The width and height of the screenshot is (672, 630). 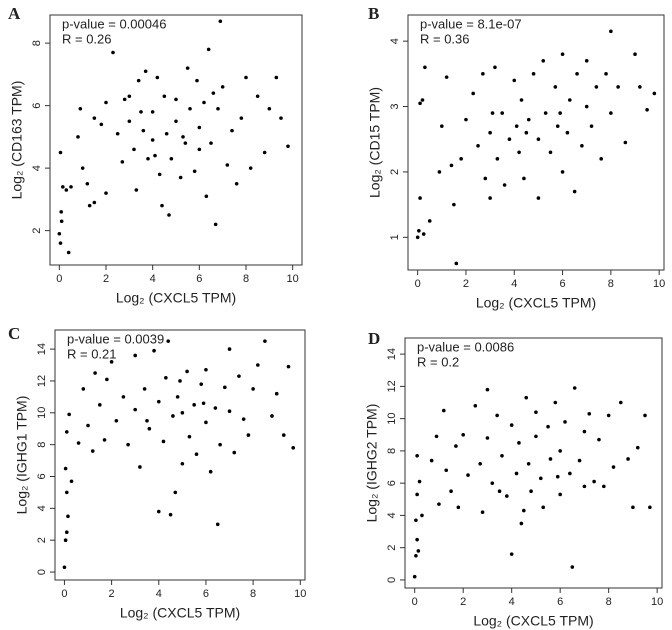 I want to click on x-tick-label: 8, so click(x=253, y=594).